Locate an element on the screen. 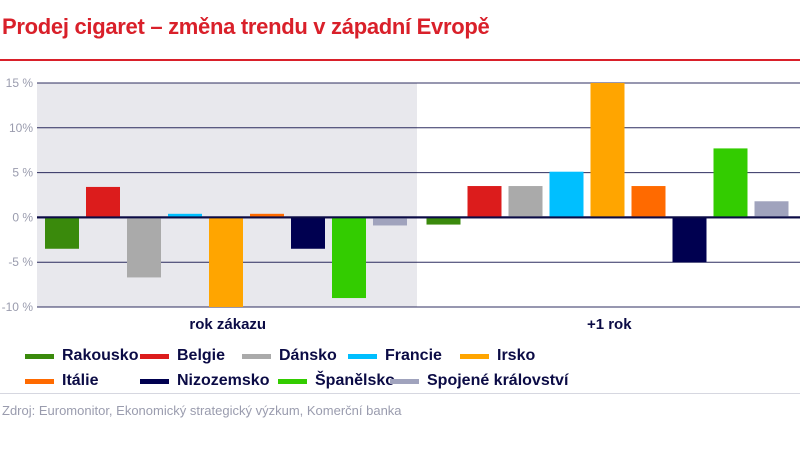 The image size is (800, 449). legend-item: Spojené království is located at coordinates (479, 381).